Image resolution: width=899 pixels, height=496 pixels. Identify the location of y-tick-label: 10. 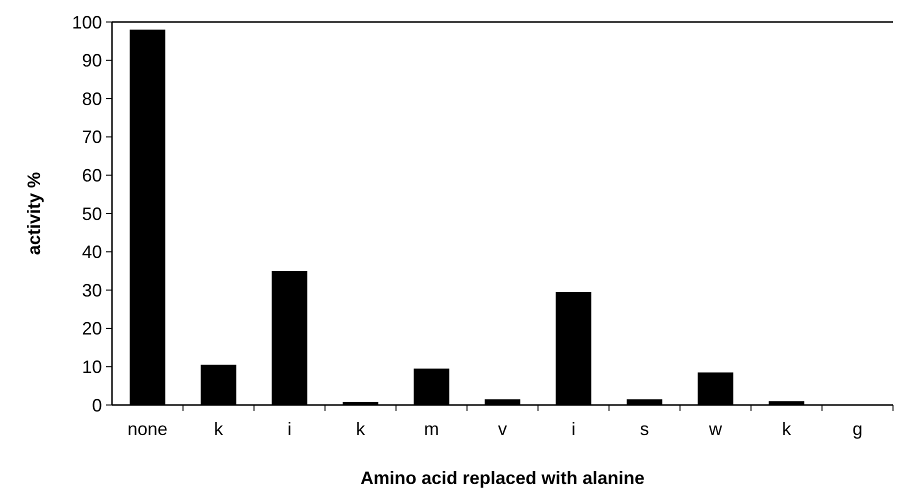
(92, 367).